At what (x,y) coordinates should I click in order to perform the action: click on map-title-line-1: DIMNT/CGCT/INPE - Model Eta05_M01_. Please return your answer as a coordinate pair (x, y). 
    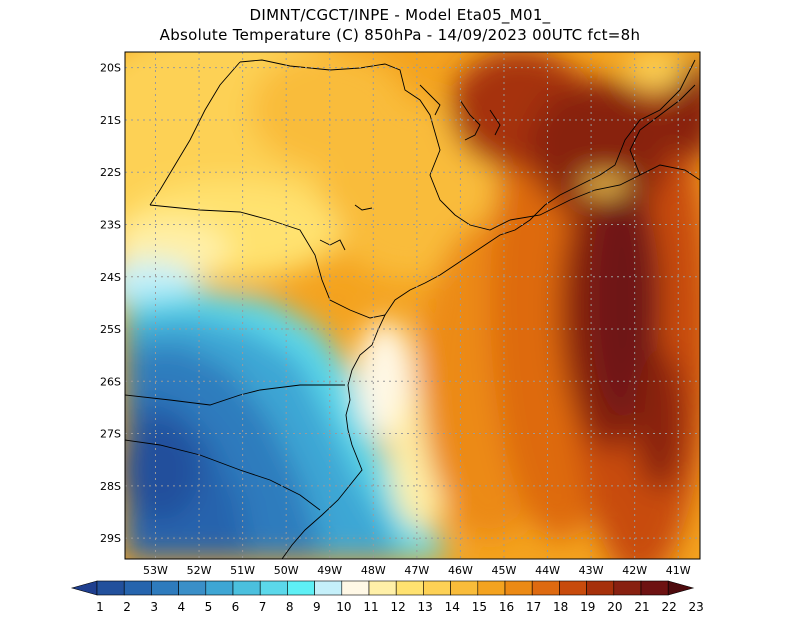
    Looking at the image, I should click on (400, 15).